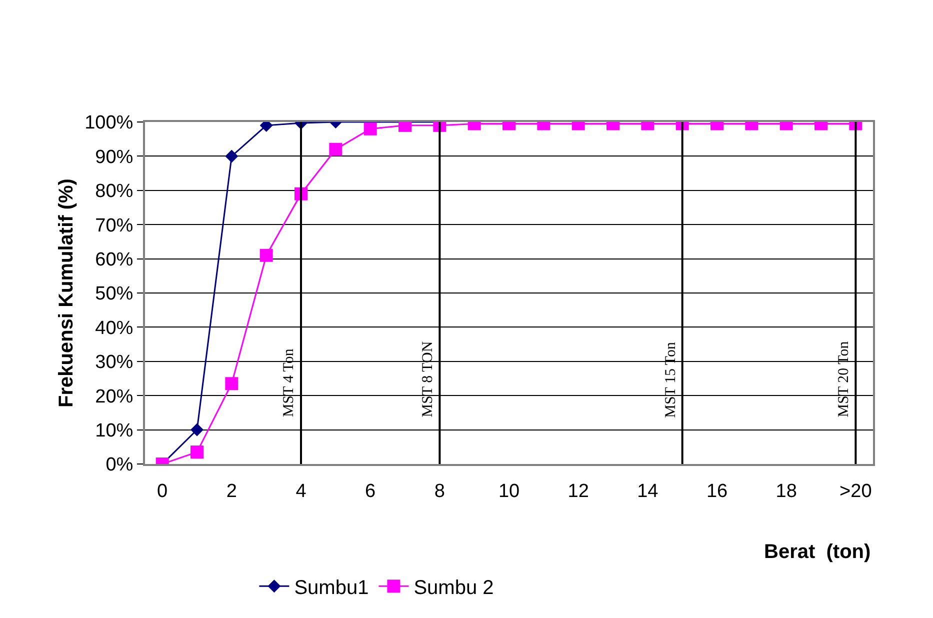  What do you see at coordinates (786, 491) in the screenshot?
I see `x-tick-label: 18` at bounding box center [786, 491].